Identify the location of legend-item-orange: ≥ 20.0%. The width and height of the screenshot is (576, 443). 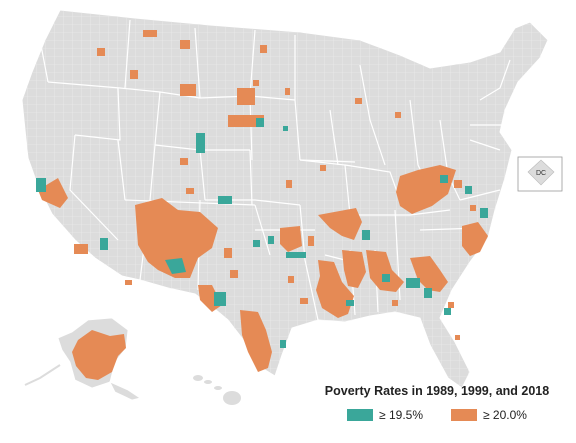
(489, 415).